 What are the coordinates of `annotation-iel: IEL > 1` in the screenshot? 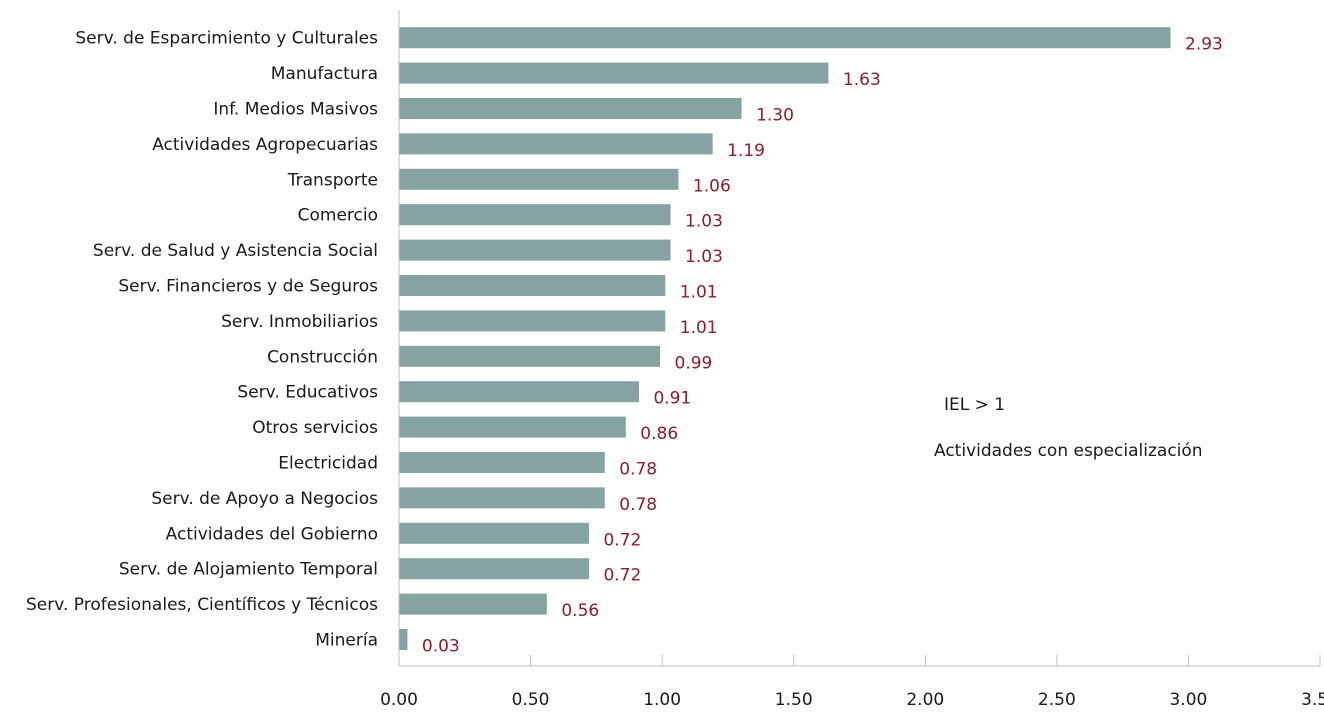 It's located at (974, 405).